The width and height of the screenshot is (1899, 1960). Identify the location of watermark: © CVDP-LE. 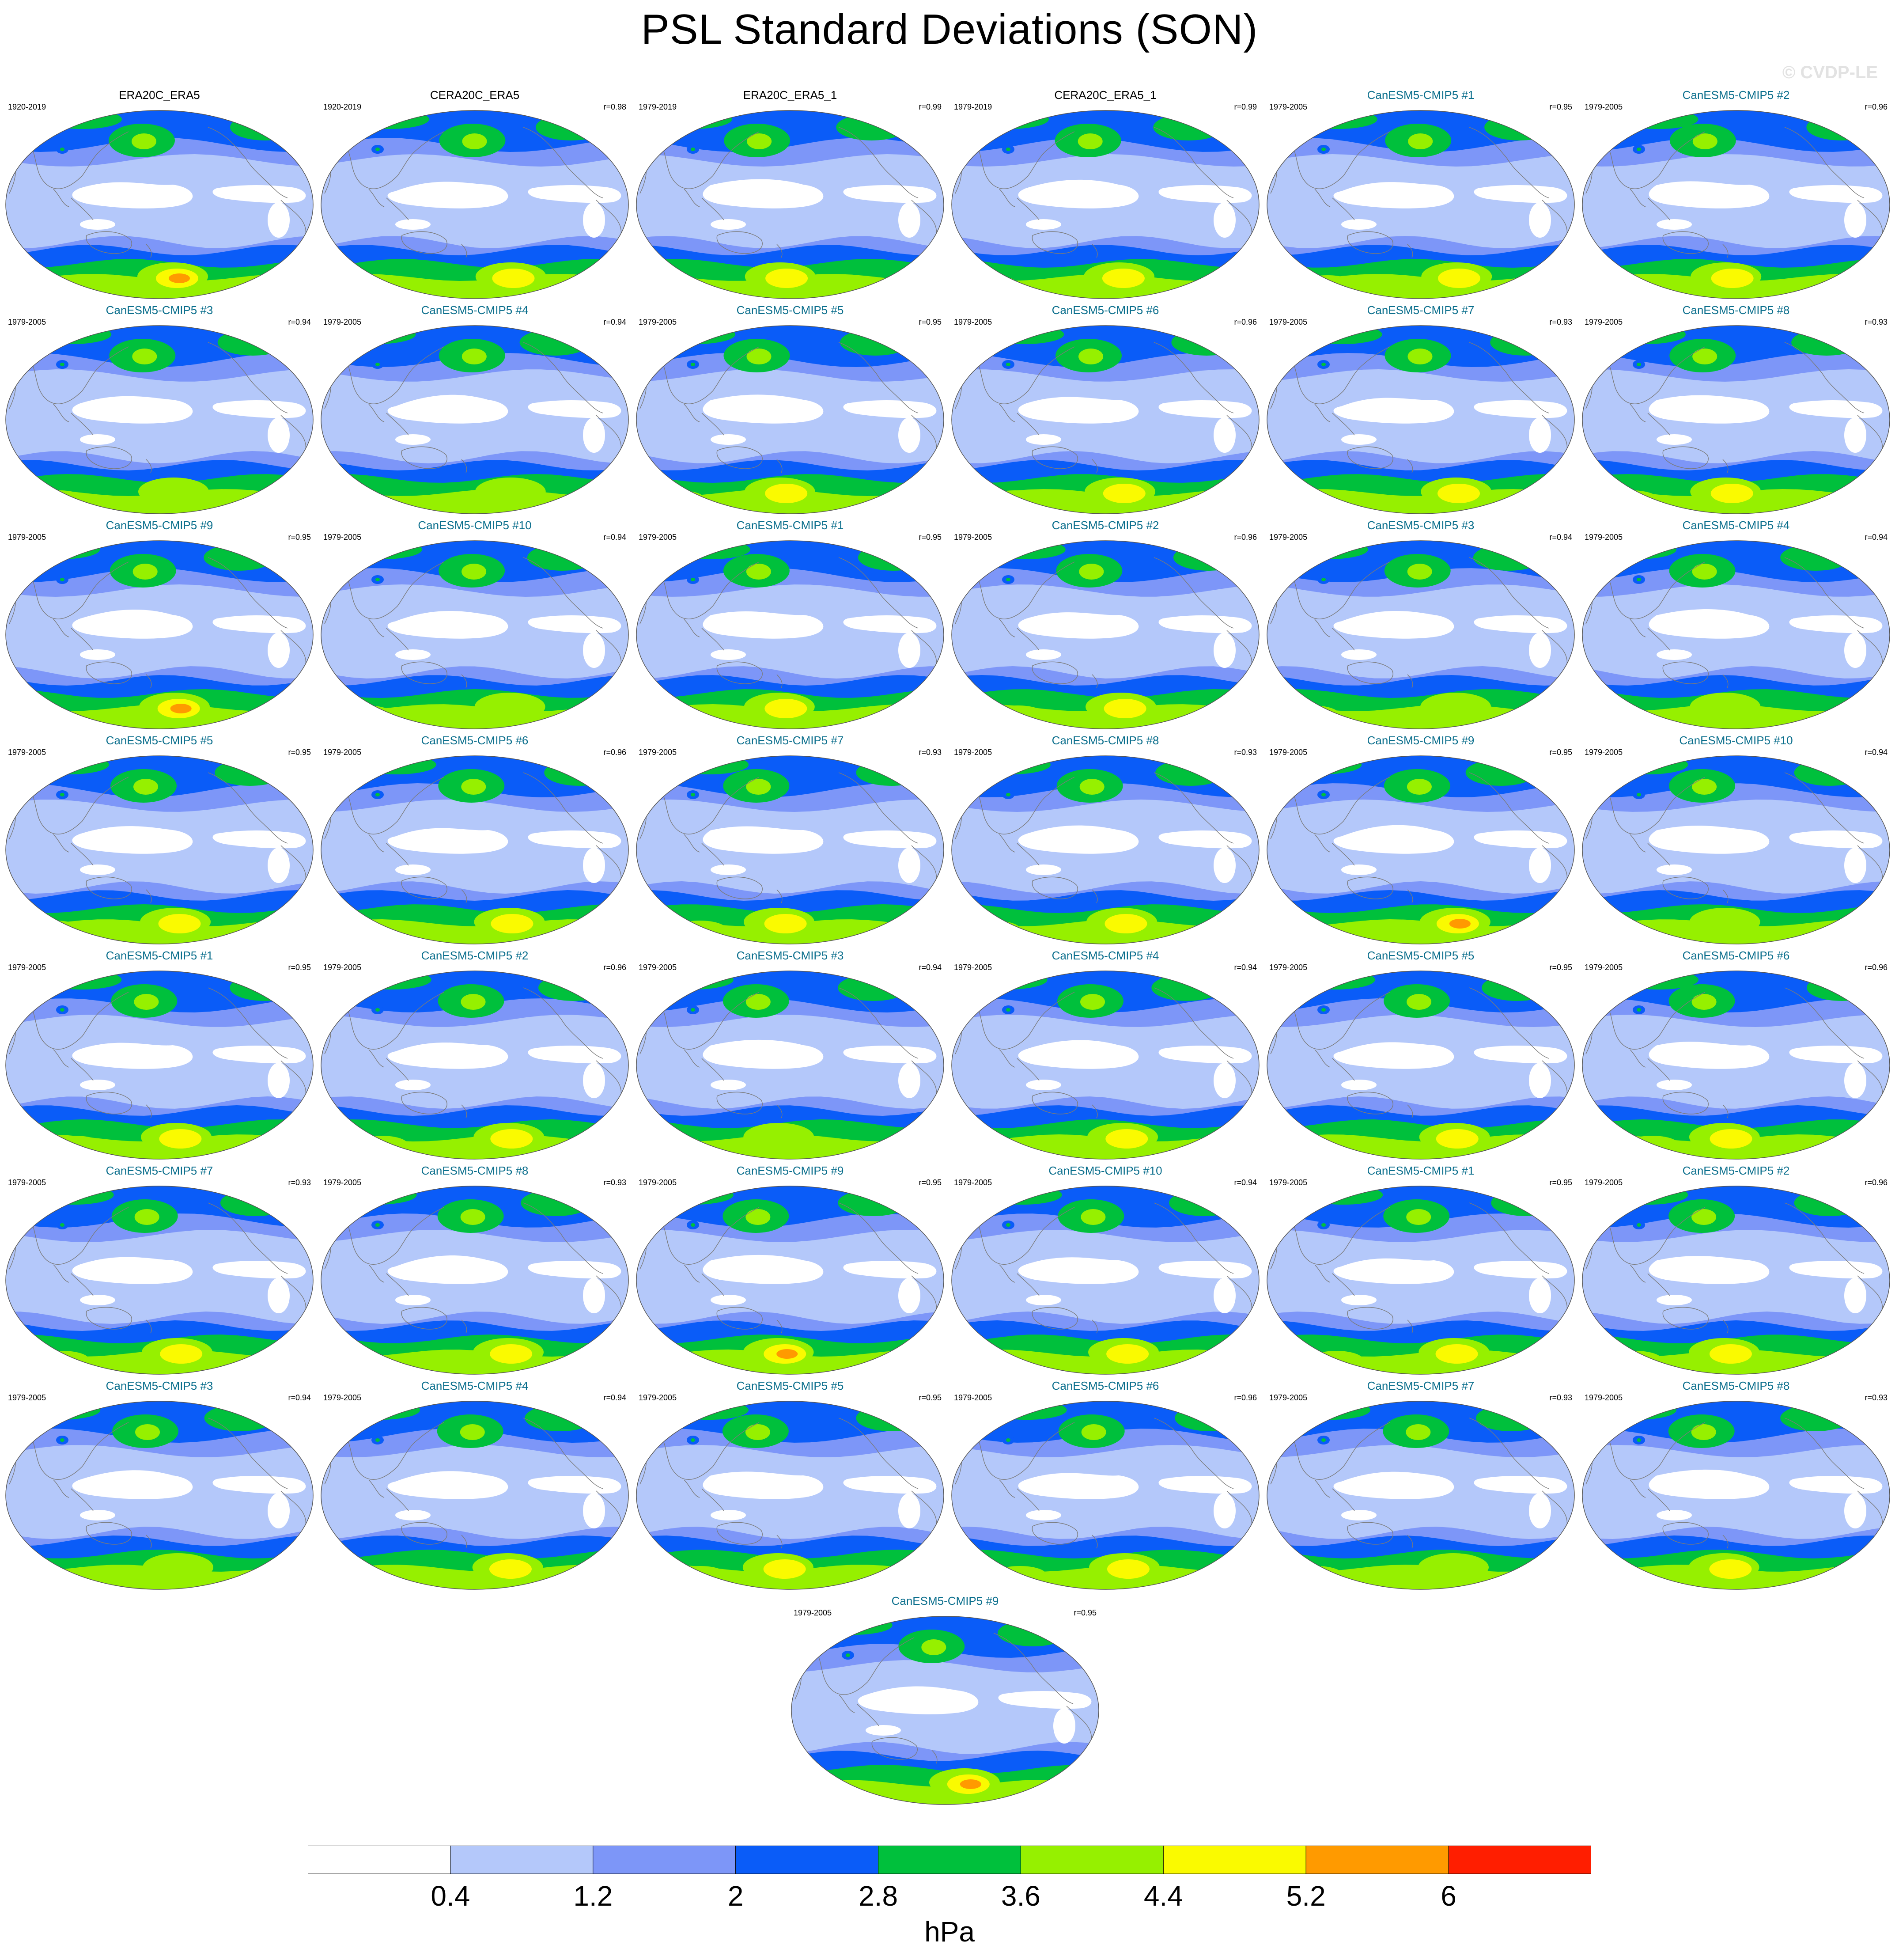
(1830, 72).